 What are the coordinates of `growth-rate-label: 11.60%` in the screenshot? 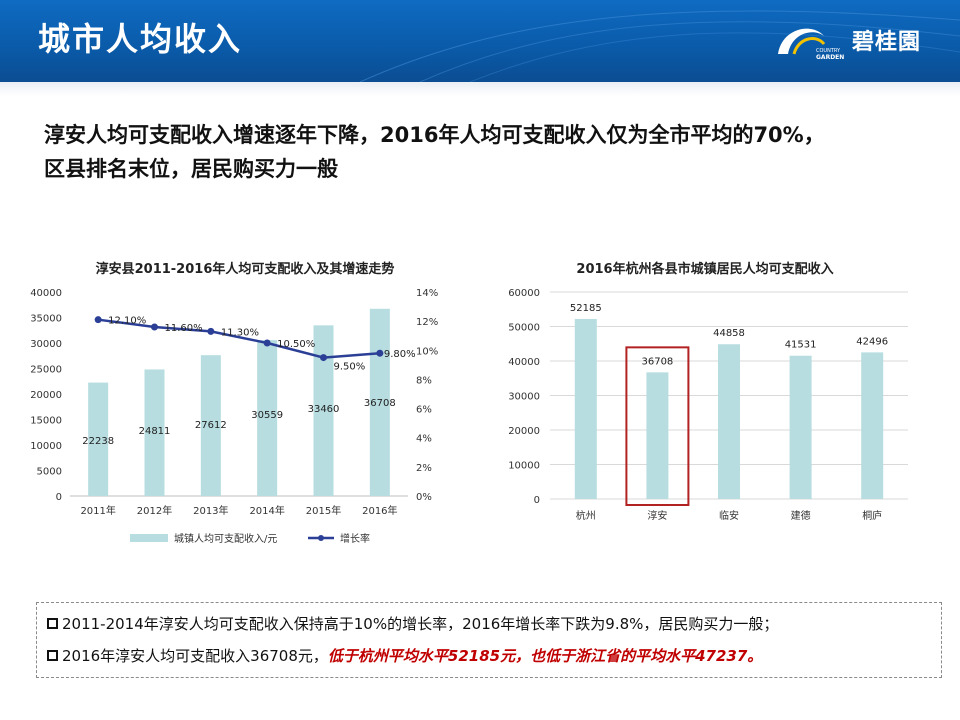 It's located at (184, 328).